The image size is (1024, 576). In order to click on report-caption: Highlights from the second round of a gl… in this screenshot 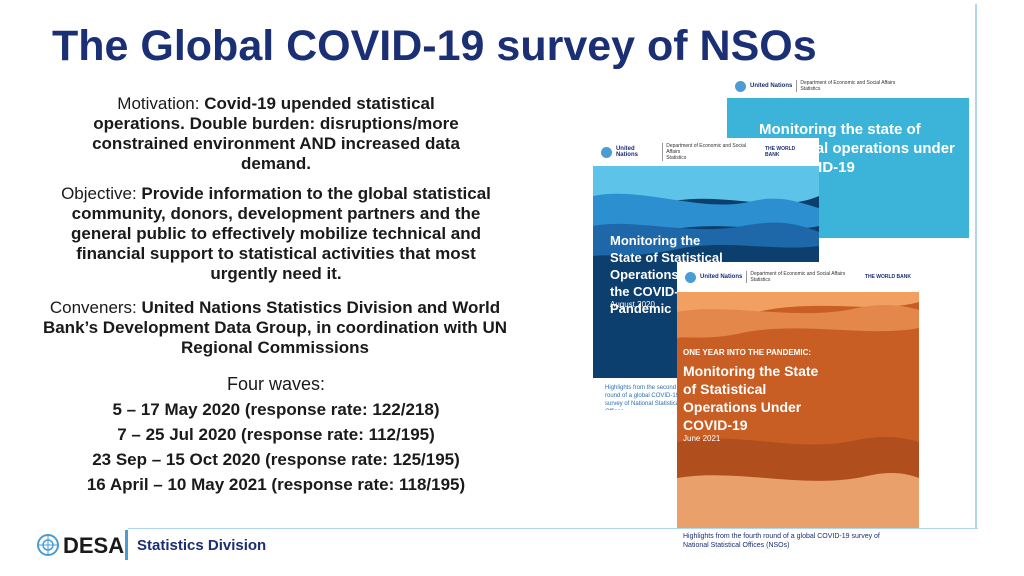, I will do `click(643, 397)`.